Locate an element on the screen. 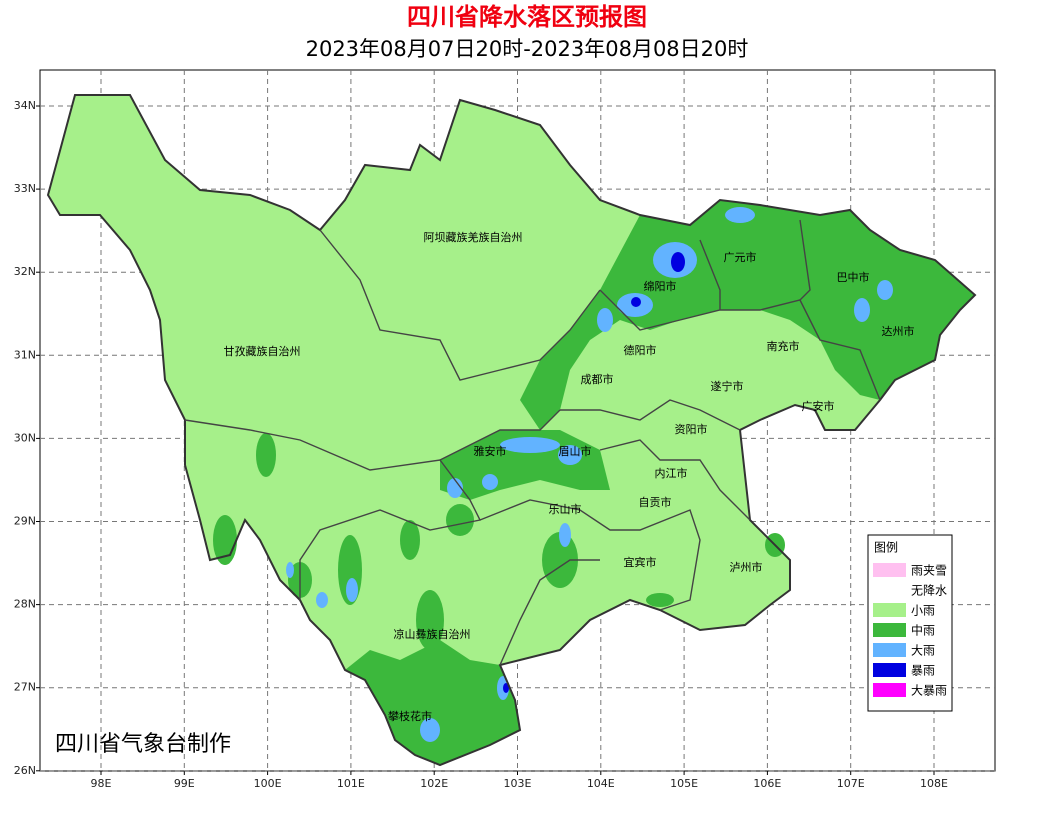 This screenshot has width=1055, height=821. region-label: 乐山市 is located at coordinates (565, 509).